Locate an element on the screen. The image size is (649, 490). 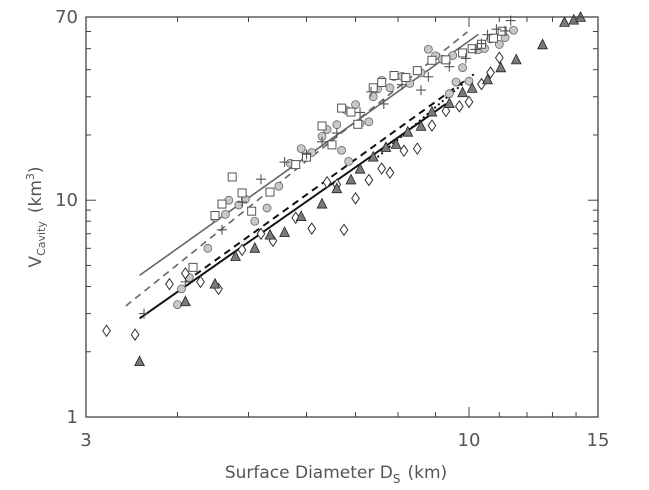
y-axis-title: VCavity (km3) is located at coordinates (36, 216).